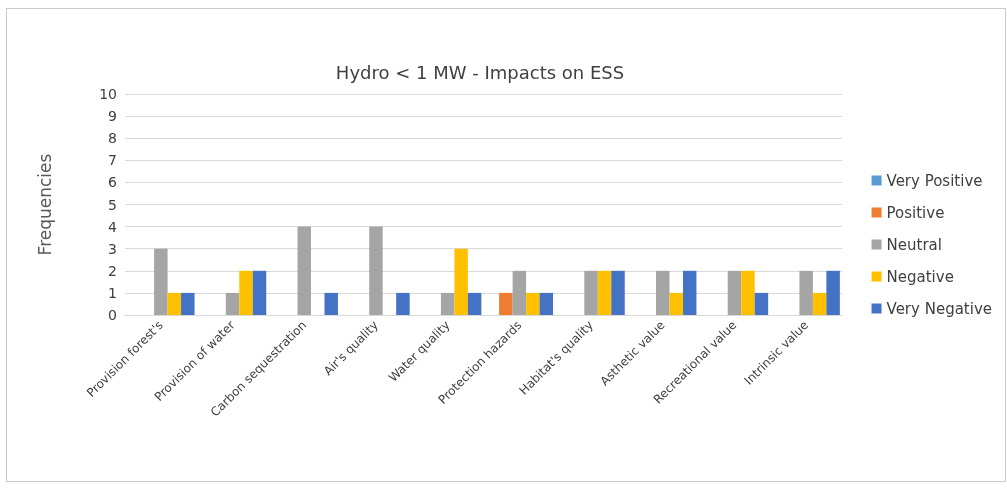  Describe the element at coordinates (113, 182) in the screenshot. I see `y-tick-label: 6` at that location.